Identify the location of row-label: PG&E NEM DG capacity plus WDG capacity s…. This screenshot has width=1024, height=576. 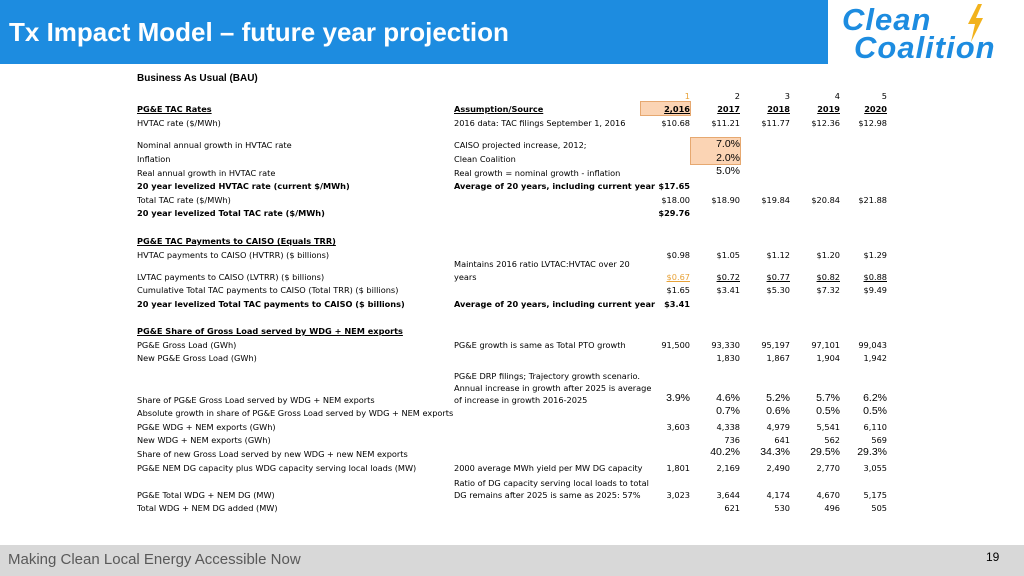
(277, 468).